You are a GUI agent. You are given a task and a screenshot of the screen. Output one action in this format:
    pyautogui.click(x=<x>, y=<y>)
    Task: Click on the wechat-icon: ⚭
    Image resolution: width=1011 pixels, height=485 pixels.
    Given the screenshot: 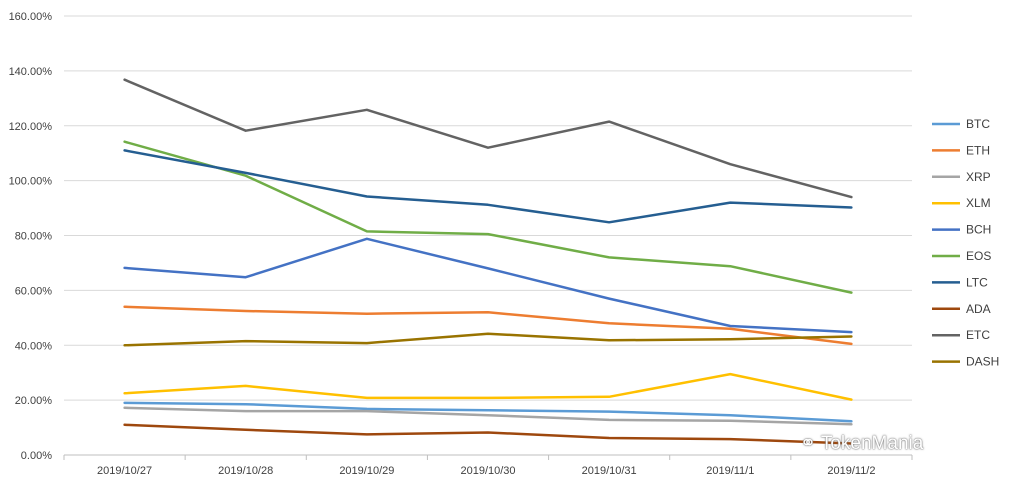 What is the action you would take?
    pyautogui.click(x=808, y=443)
    